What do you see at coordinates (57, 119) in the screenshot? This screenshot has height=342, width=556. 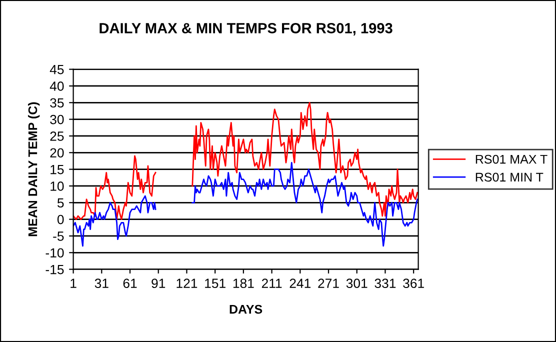 I see `y-tick-label: 30` at bounding box center [57, 119].